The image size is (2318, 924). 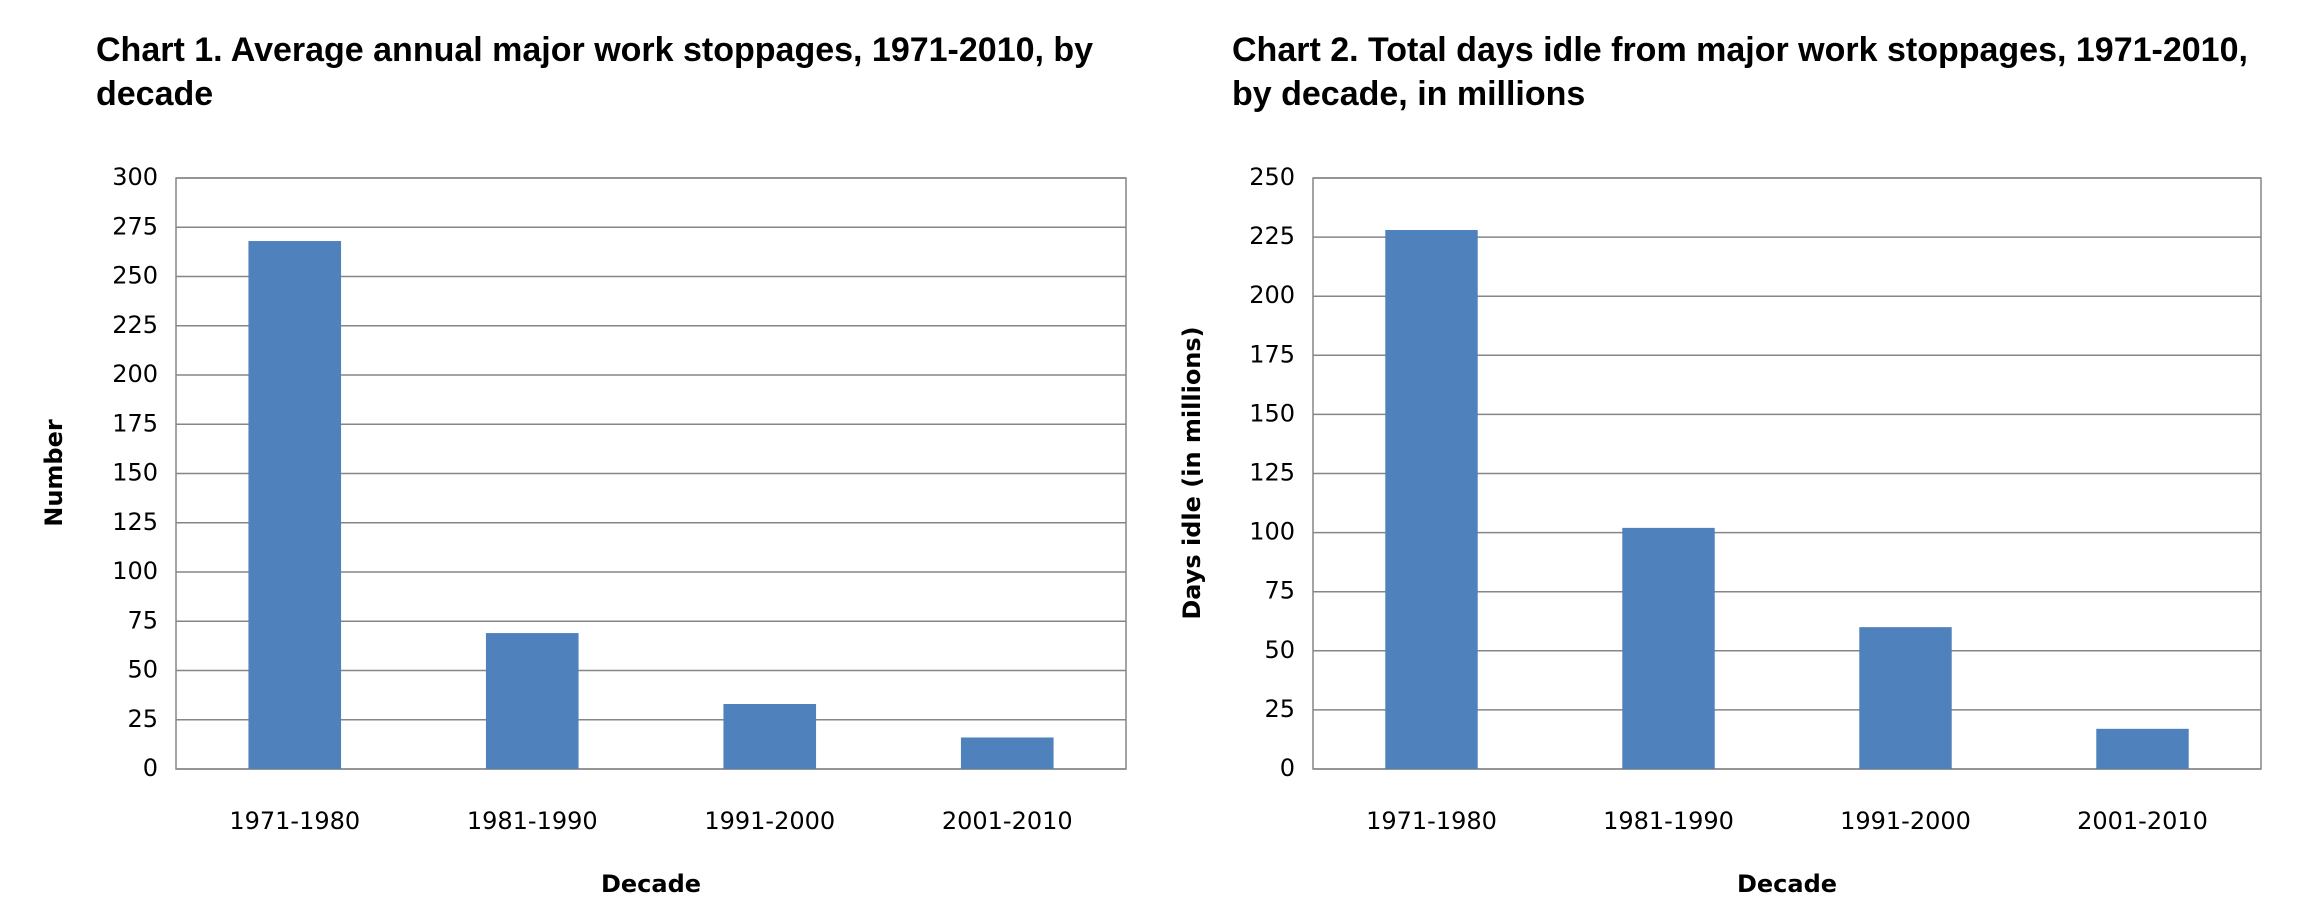 What do you see at coordinates (54, 473) in the screenshot?
I see `y-axis-title: Number` at bounding box center [54, 473].